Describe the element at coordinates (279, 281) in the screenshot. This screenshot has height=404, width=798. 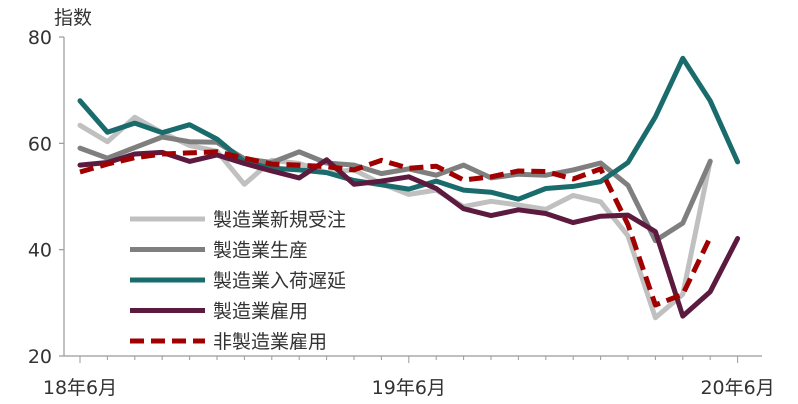
I see `legend-label: 製造業入荷遅延` at that location.